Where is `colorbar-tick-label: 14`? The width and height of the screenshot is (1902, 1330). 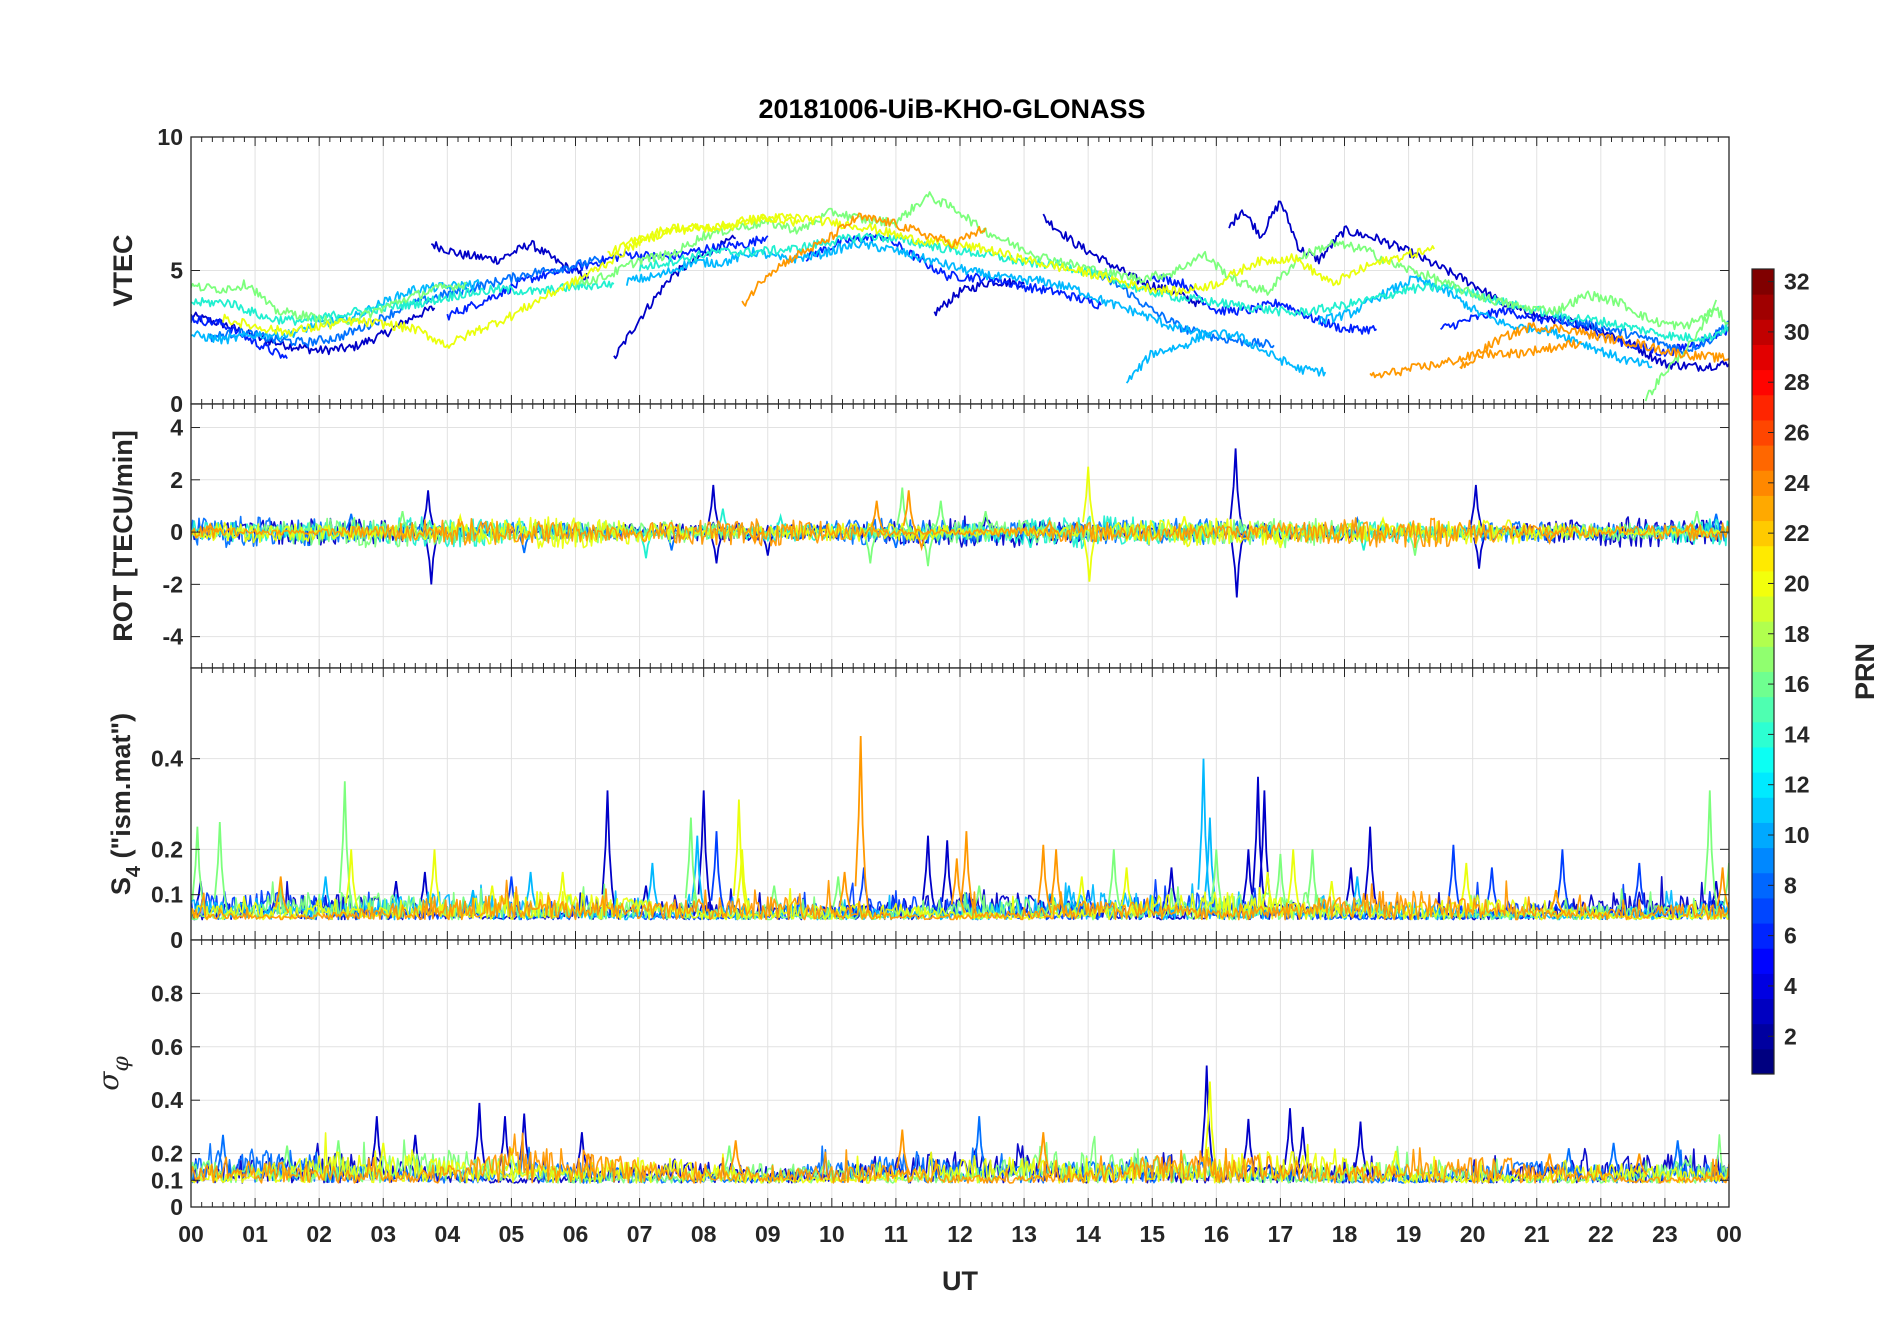
colorbar-tick-label: 14 is located at coordinates (1797, 734).